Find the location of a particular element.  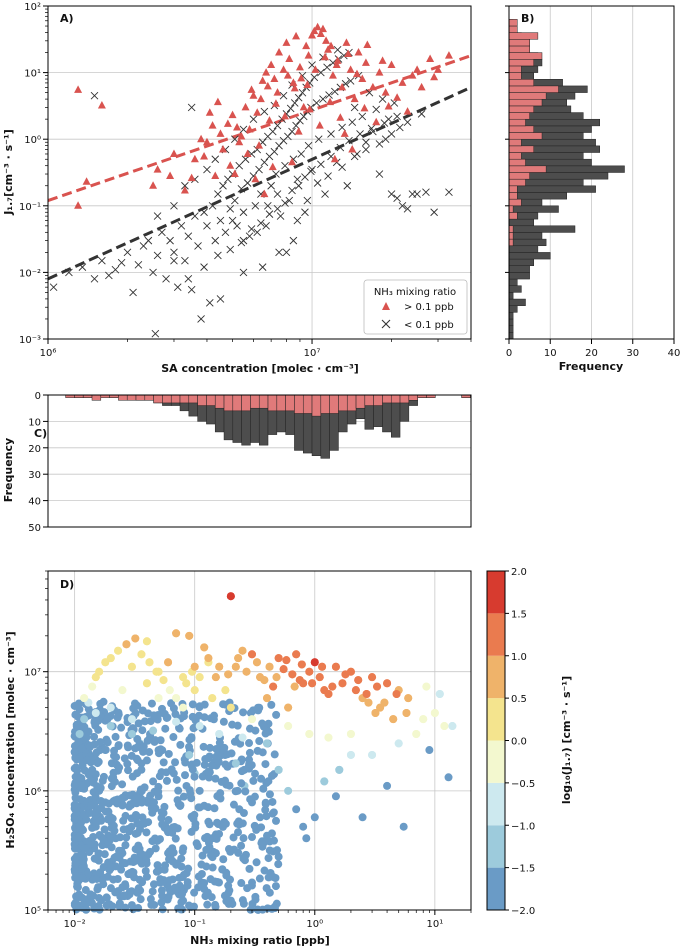

panel-c: 0 10 20 30 40 50 C) Frequency is located at coordinates (237, 462).